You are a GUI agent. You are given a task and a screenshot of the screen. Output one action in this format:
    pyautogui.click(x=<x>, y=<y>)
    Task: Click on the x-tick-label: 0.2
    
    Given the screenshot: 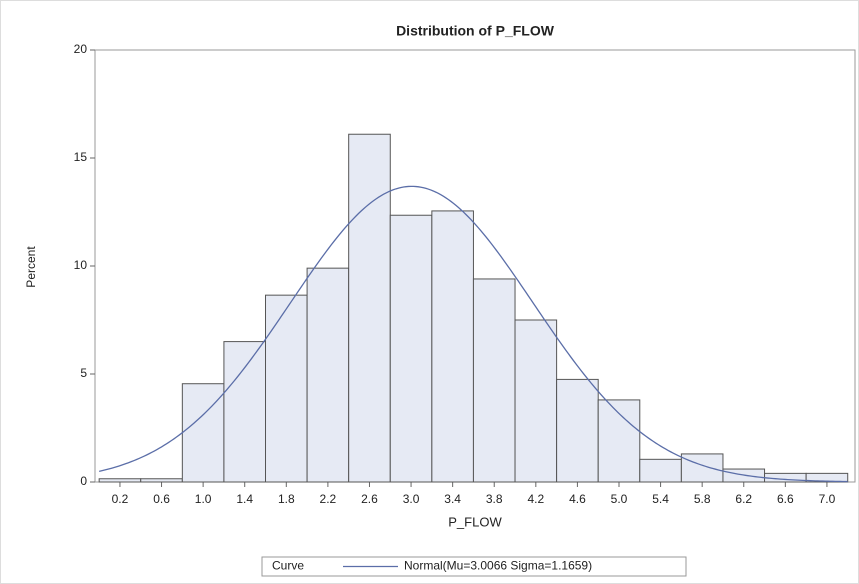 What is the action you would take?
    pyautogui.click(x=120, y=499)
    